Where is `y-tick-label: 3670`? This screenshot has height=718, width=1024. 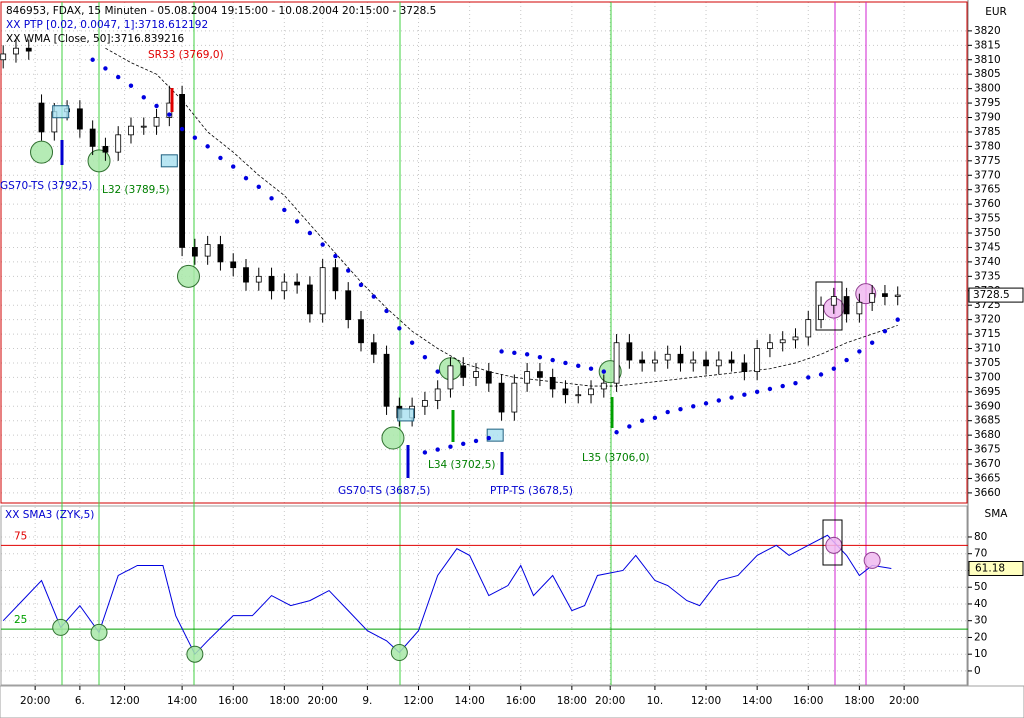 y-tick-label: 3670 is located at coordinates (987, 464).